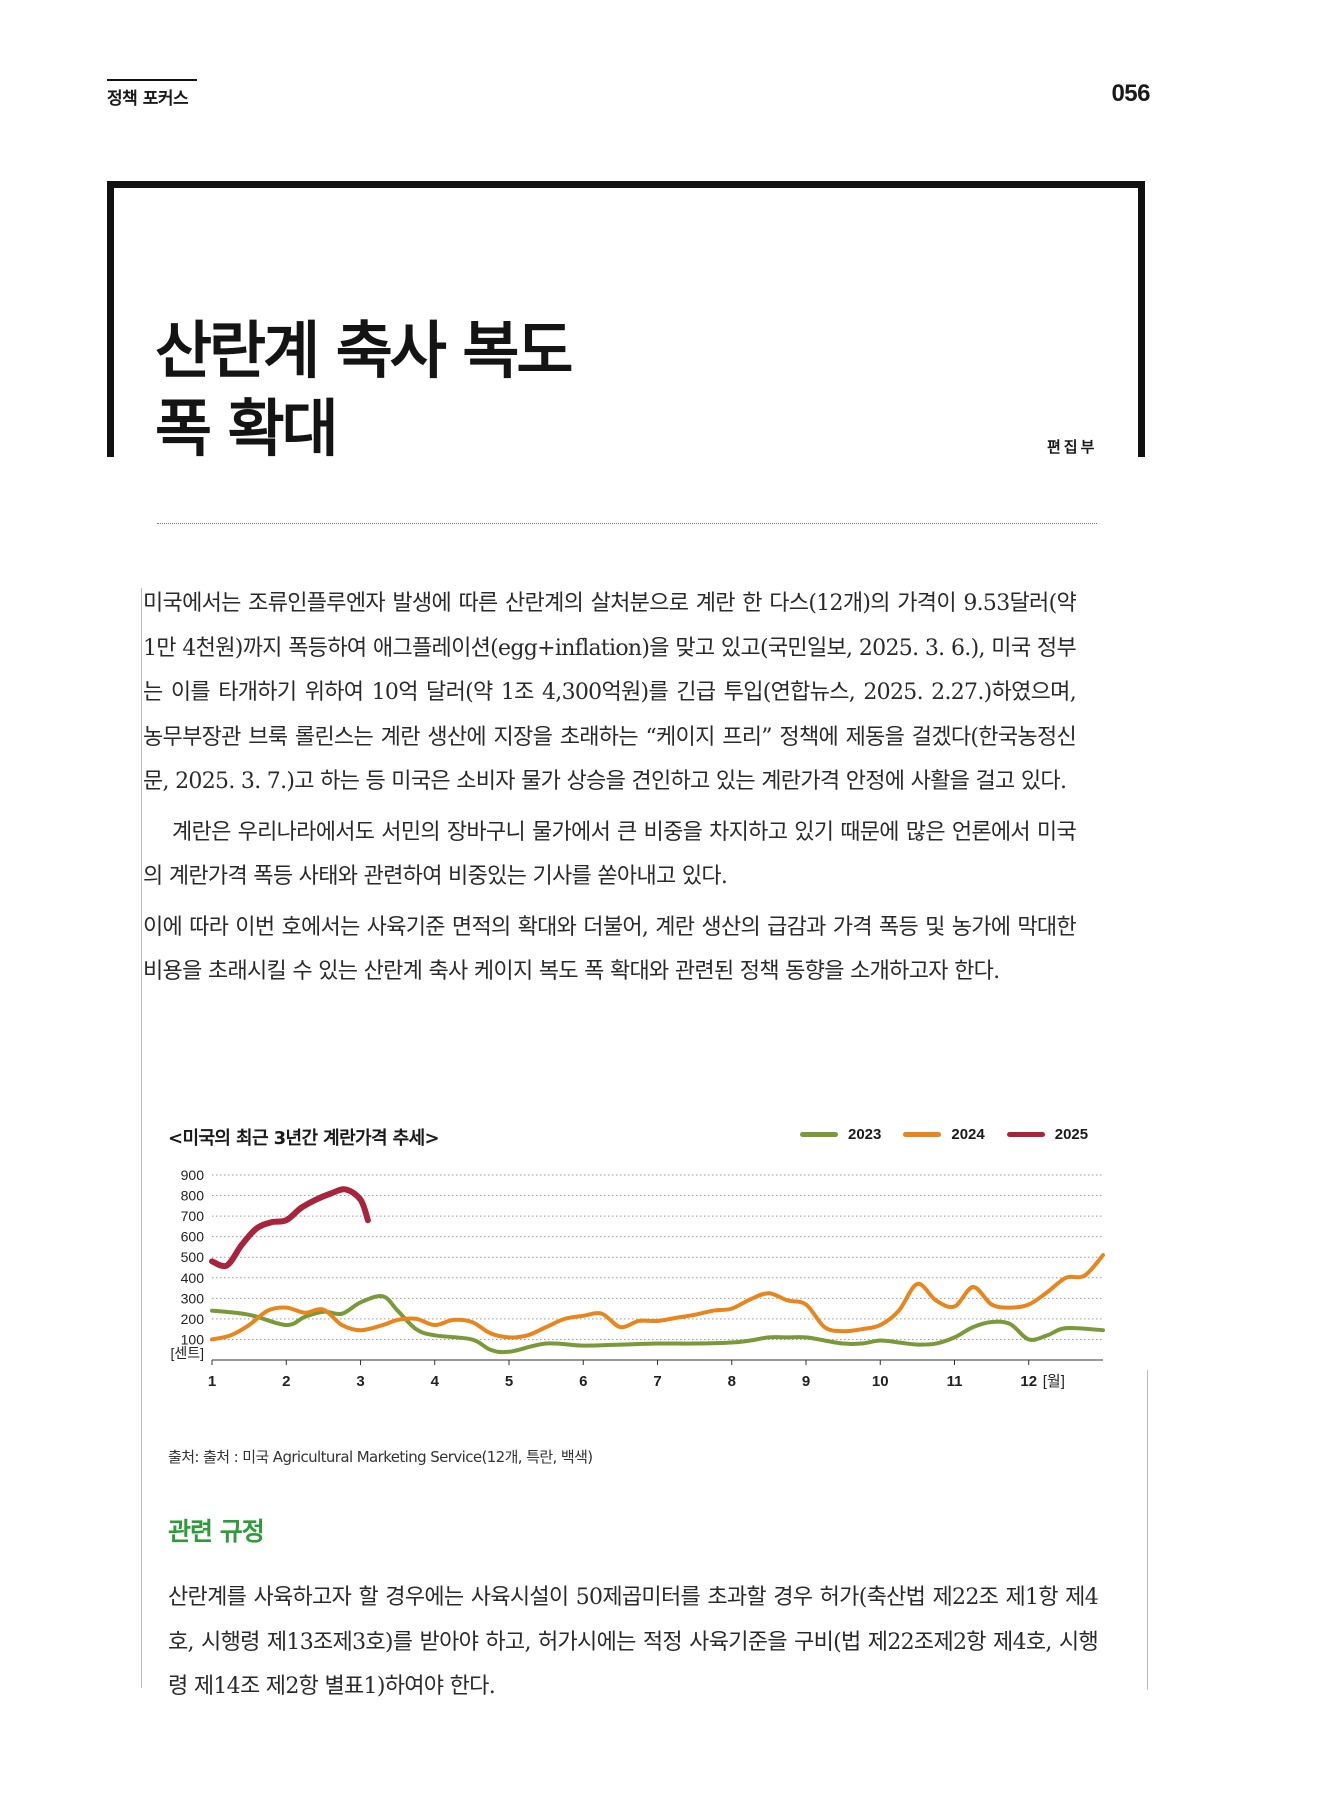 This screenshot has width=1331, height=1820. Describe the element at coordinates (193, 1196) in the screenshot. I see `y-tick-label: 800` at that location.